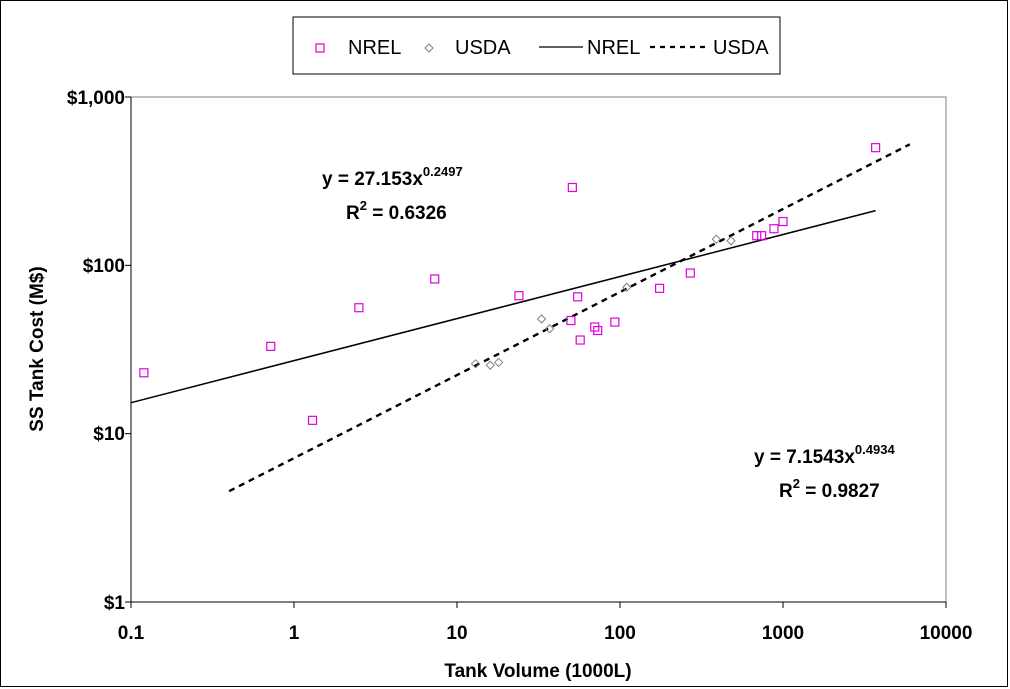 This screenshot has height=689, width=1010. Describe the element at coordinates (374, 48) in the screenshot. I see `legend-nrel-points-label: NREL` at that location.